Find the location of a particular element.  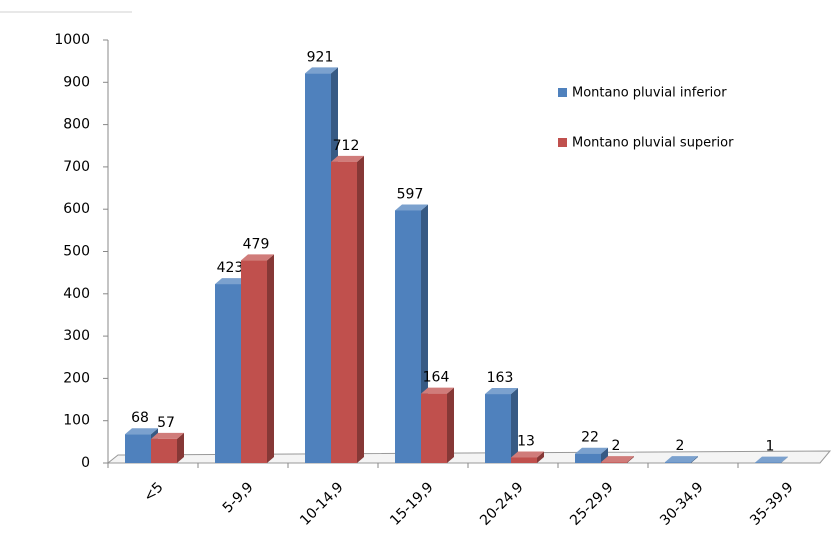

x-tick-label: 20-24,9 is located at coordinates (502, 504).